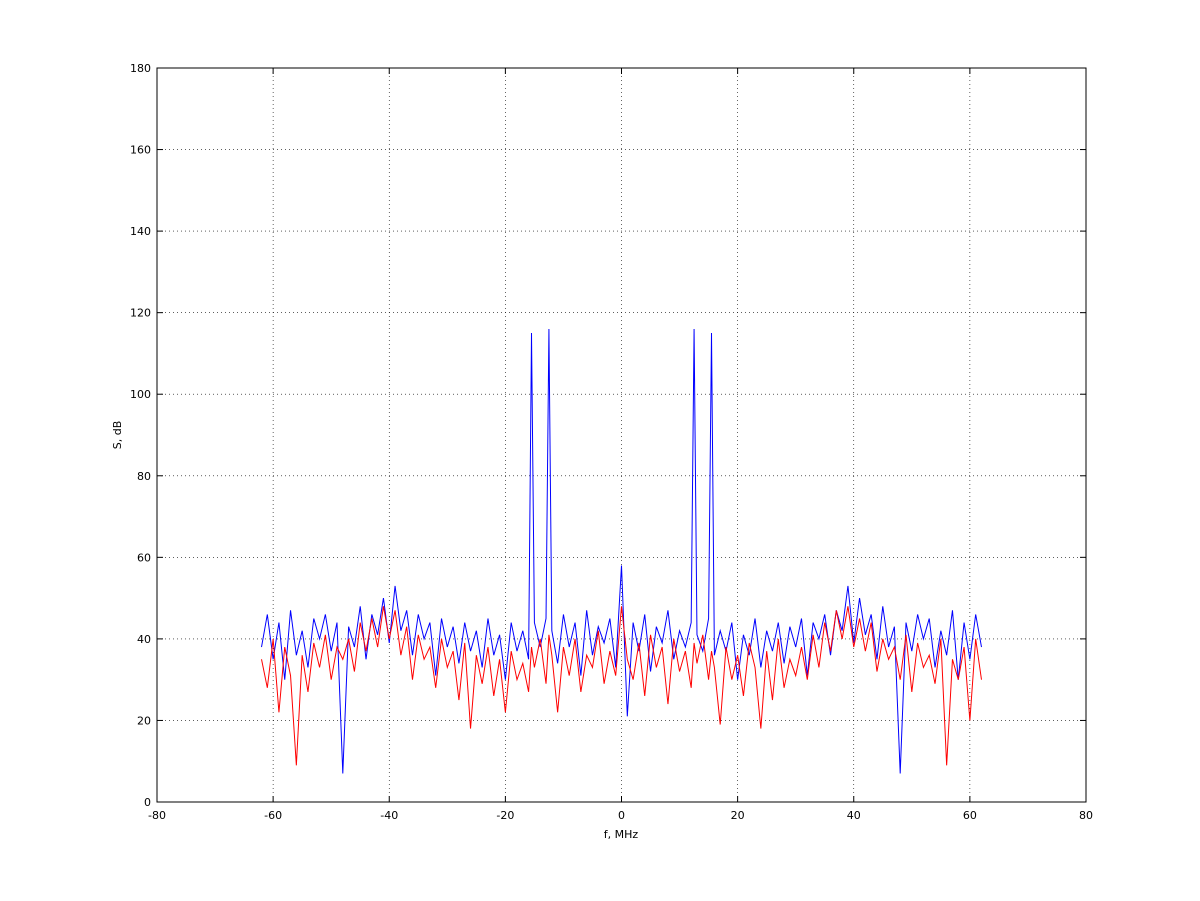 The width and height of the screenshot is (1200, 901). Describe the element at coordinates (144, 639) in the screenshot. I see `y-tick-label: 40` at that location.